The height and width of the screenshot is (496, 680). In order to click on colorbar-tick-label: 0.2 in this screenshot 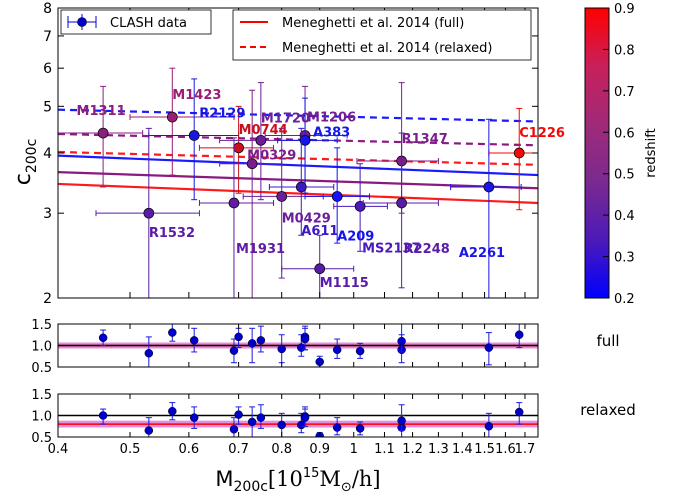, I will do `click(624, 299)`.